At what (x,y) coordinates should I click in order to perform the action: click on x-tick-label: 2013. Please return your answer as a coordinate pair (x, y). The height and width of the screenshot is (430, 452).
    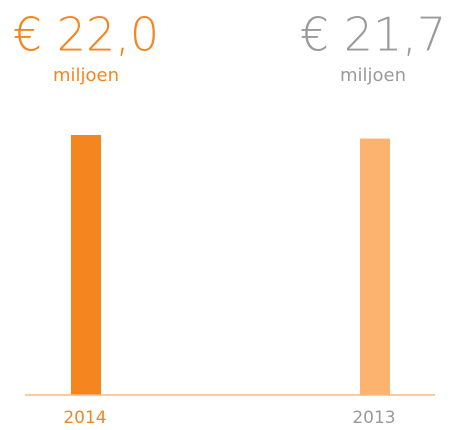
    Looking at the image, I should click on (373, 418).